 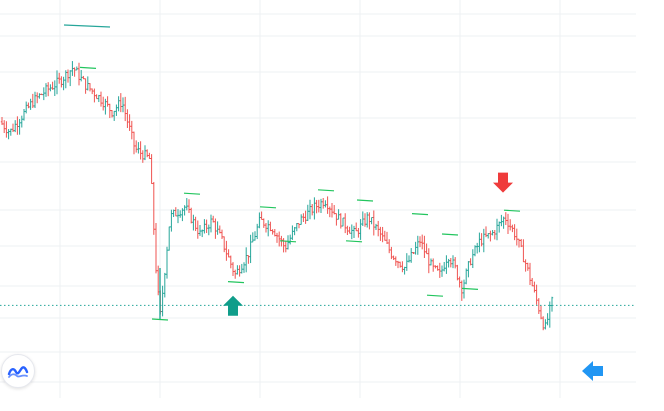 I want to click on nav-arrow-shape, so click(x=592, y=371).